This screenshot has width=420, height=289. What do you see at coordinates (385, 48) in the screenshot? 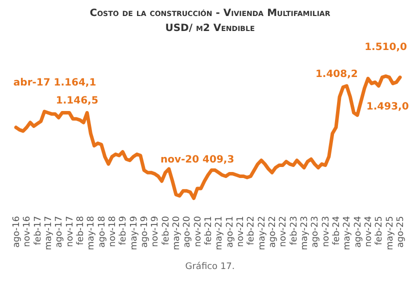
I see `text: 1.510,0` at bounding box center [385, 48].